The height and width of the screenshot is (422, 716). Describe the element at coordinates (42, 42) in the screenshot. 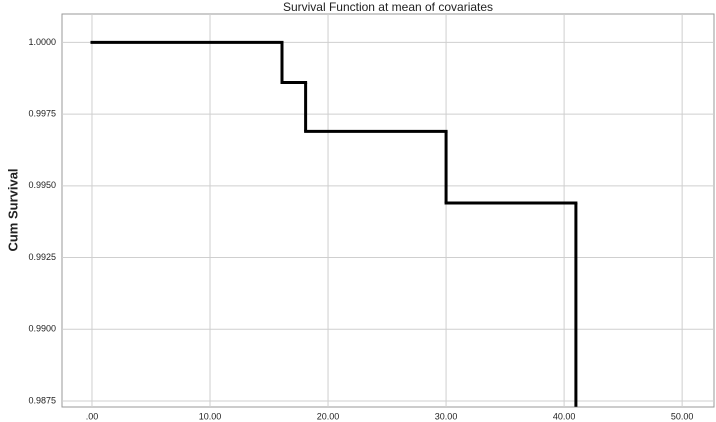

I see `y-tick-label: 1.0000` at that location.